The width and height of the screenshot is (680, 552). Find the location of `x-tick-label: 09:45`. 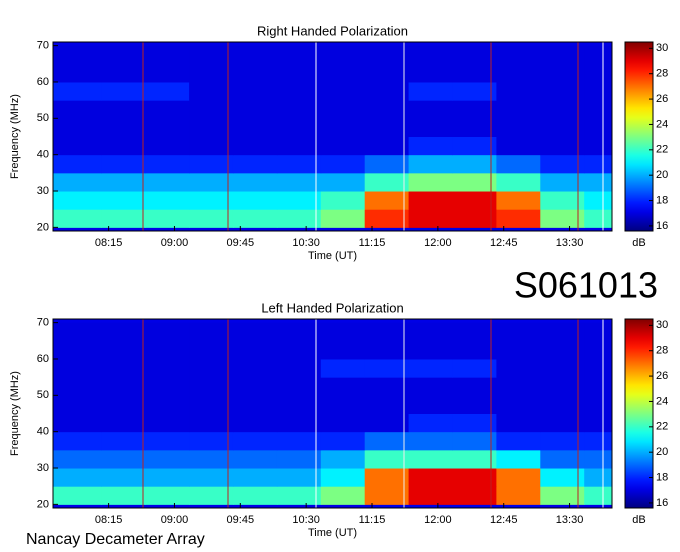

x-tick-label: 09:45 is located at coordinates (241, 520).